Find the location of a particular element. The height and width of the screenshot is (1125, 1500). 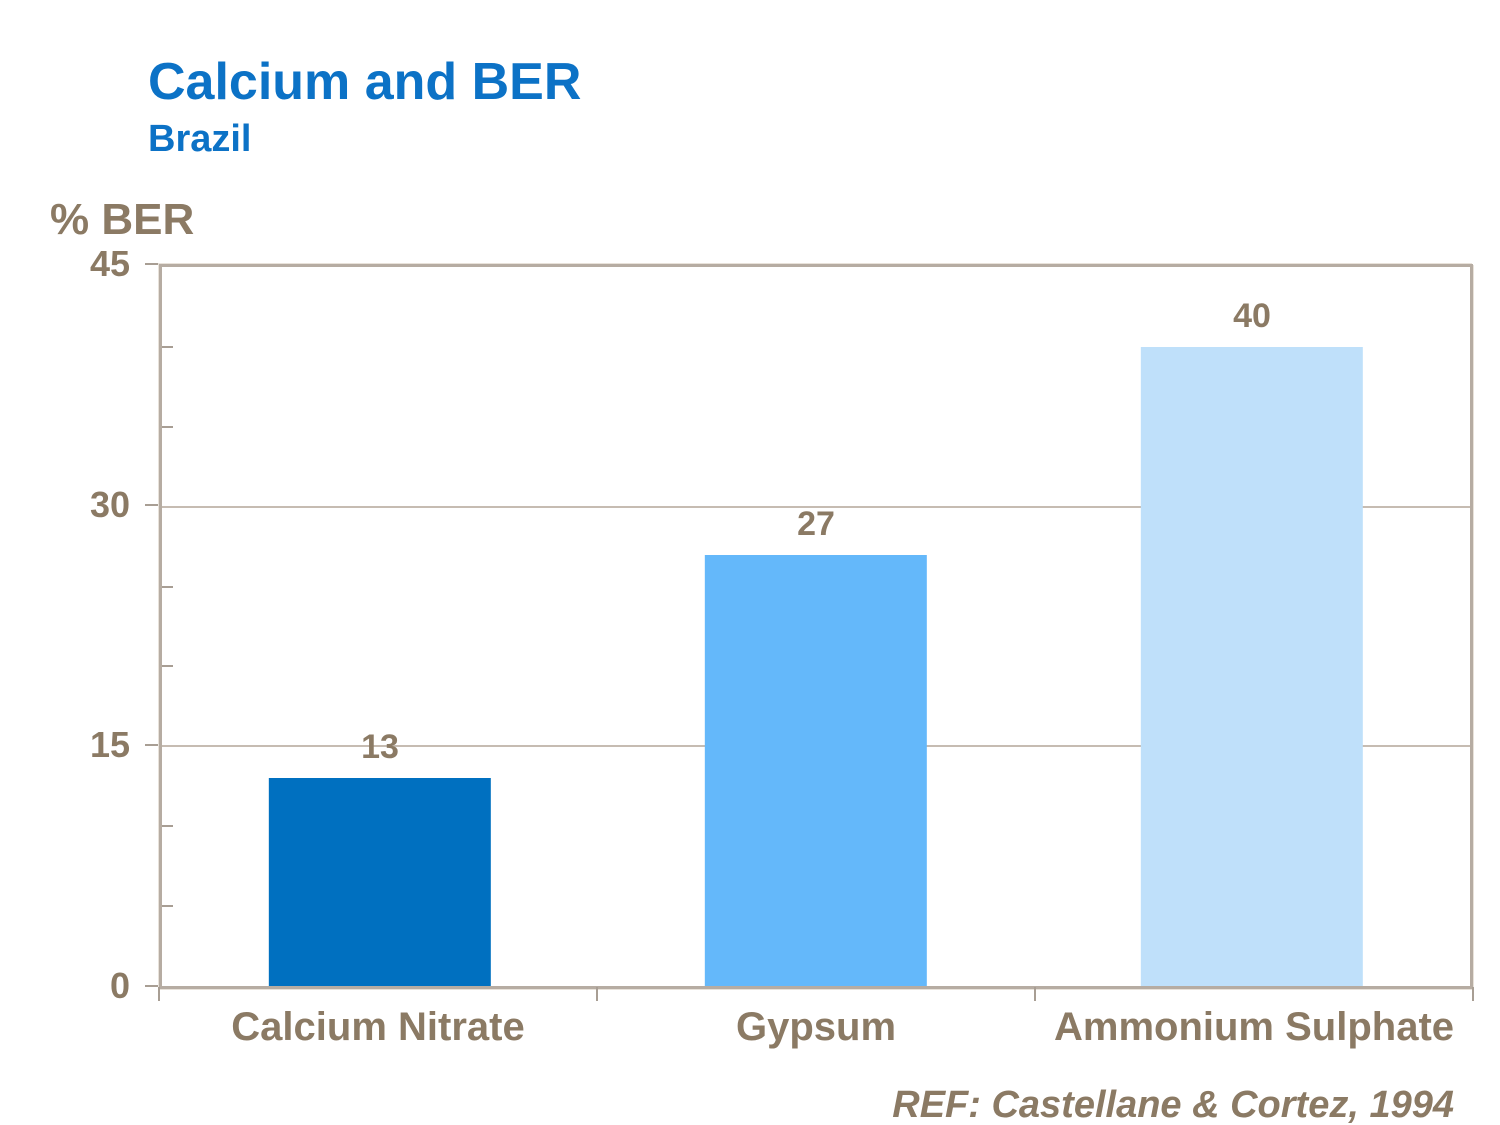

y-axis-tick-labels: 0 15 30 45 is located at coordinates (65, 624).